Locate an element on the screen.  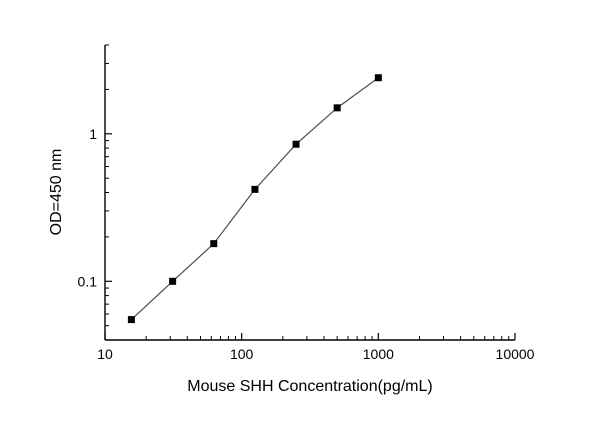
x-tick-label: 10000 is located at coordinates (515, 354).